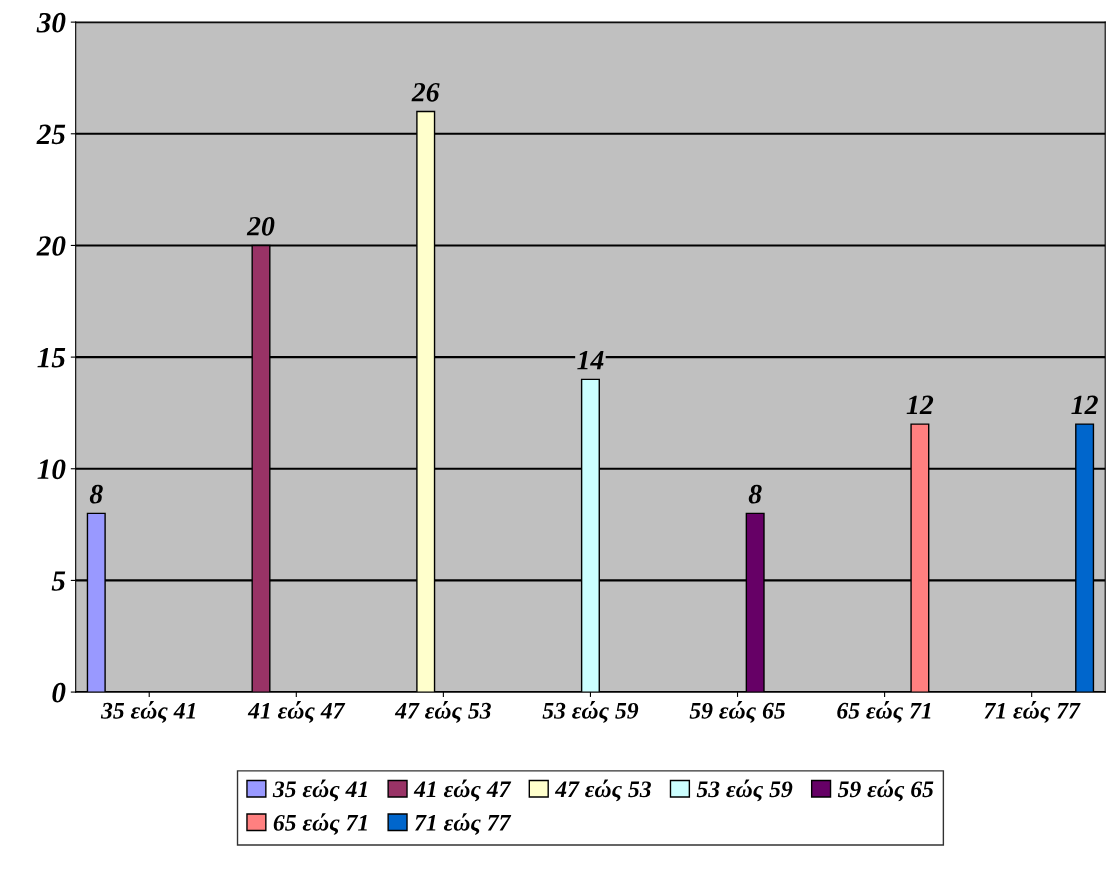 This screenshot has height=885, width=1113. I want to click on y-tick-label: 30, so click(51, 22).